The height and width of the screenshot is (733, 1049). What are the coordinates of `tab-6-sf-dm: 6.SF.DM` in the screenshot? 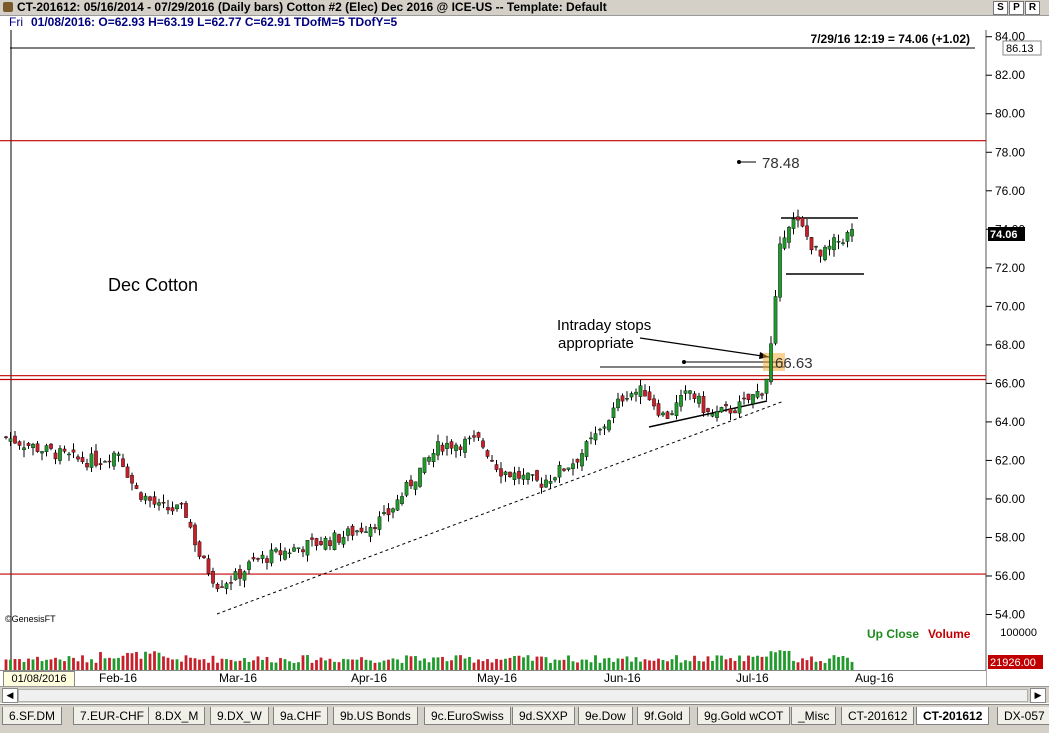 It's located at (32, 716).